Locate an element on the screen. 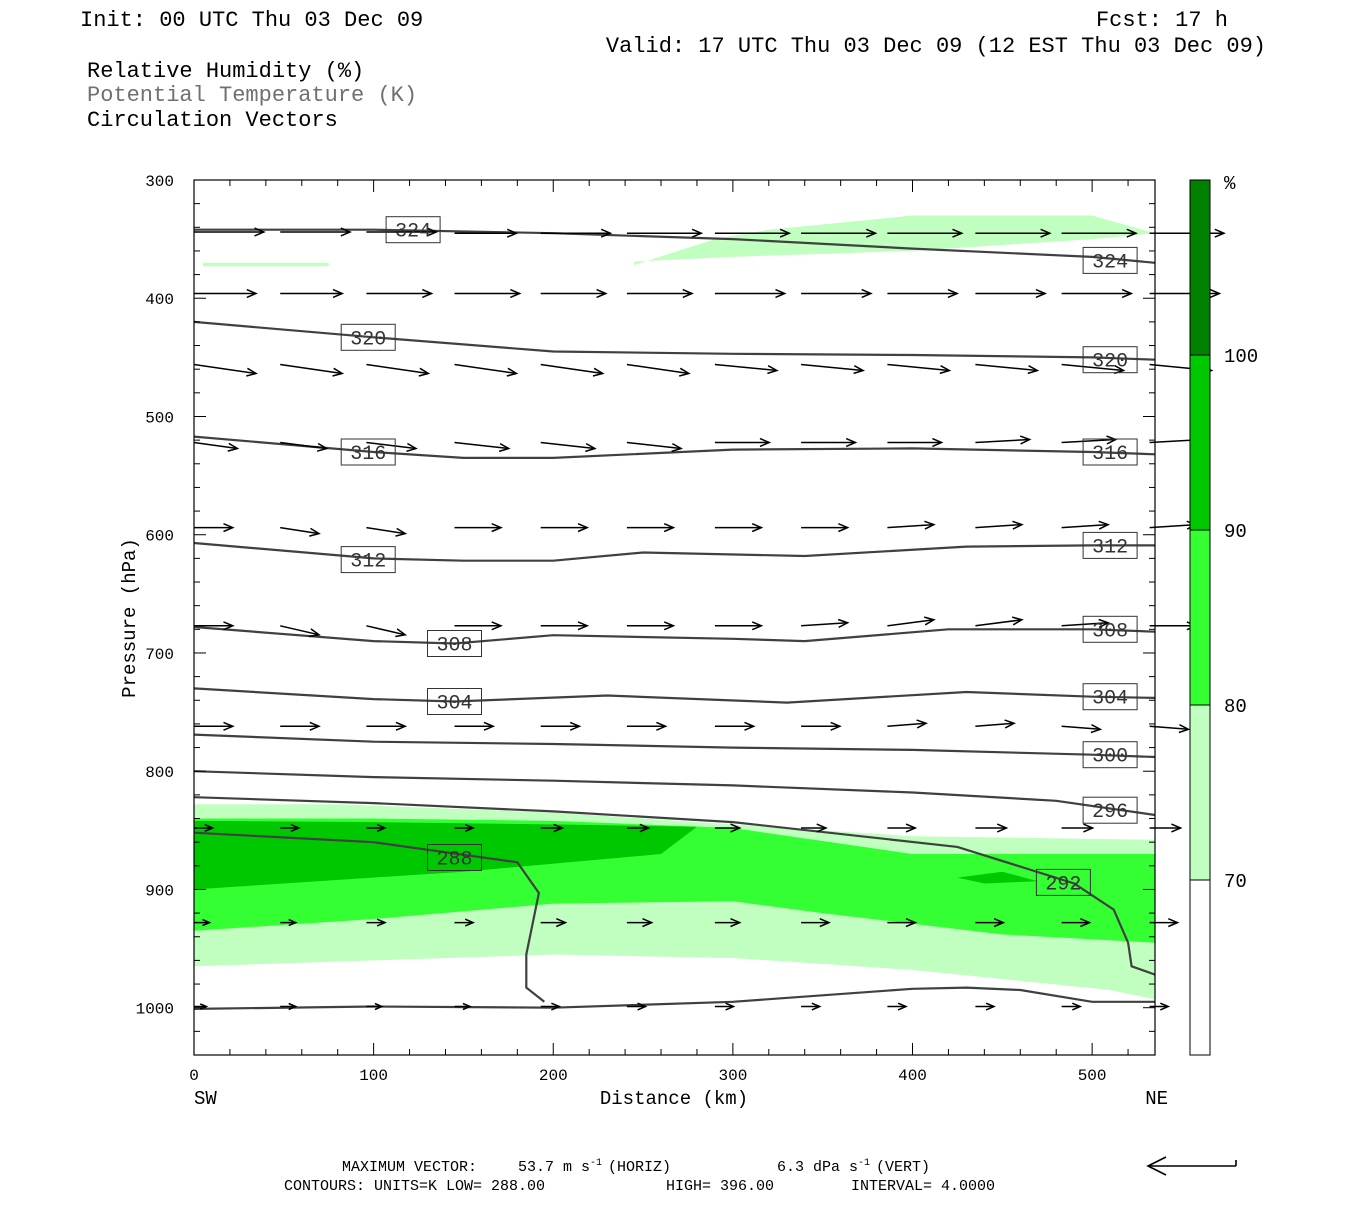 The width and height of the screenshot is (1350, 1205). x-tick-label: 400 is located at coordinates (912, 1076).